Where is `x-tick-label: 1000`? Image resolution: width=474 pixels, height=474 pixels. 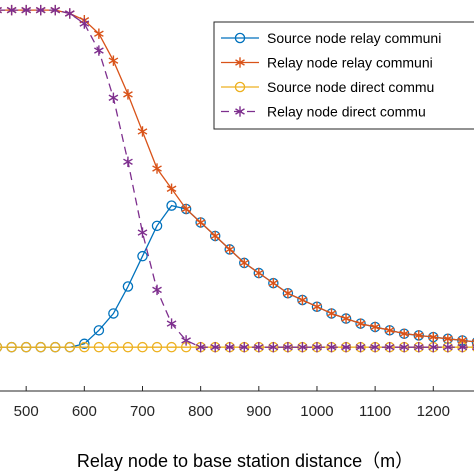
x-tick-label: 1000 is located at coordinates (316, 411).